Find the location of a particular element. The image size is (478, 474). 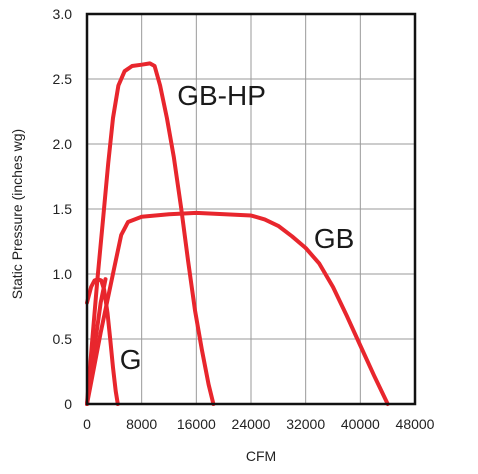

x-tick-label: 8000 is located at coordinates (141, 424).